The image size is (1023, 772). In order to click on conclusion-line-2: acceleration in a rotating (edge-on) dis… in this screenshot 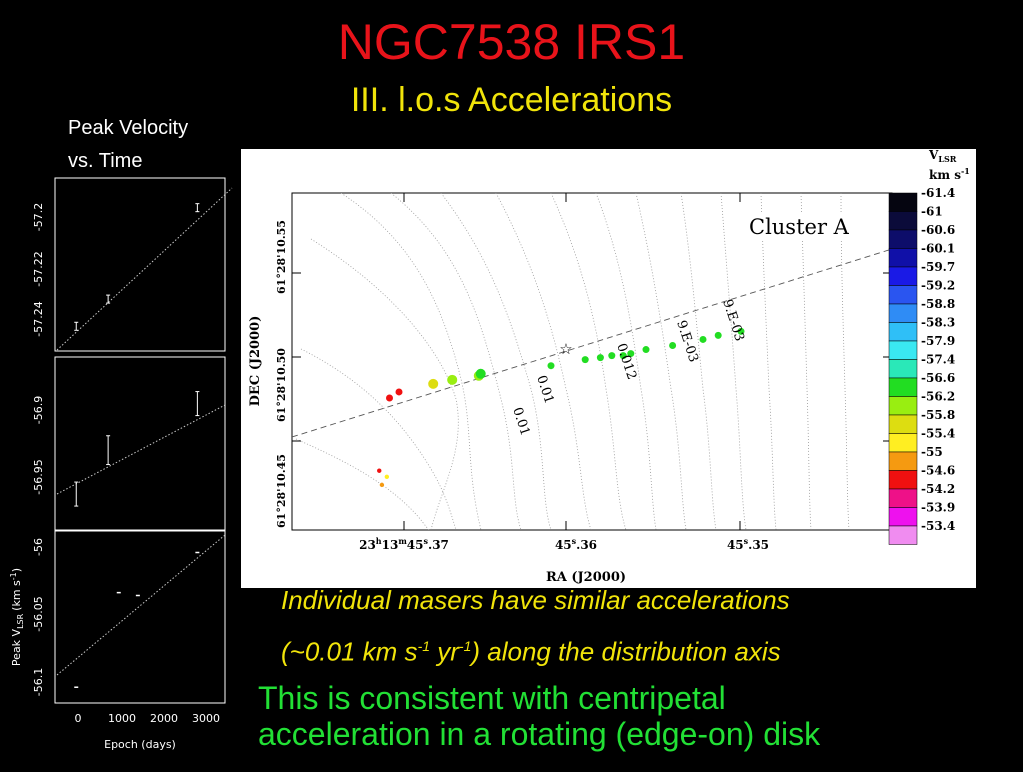, I will do `click(539, 734)`.